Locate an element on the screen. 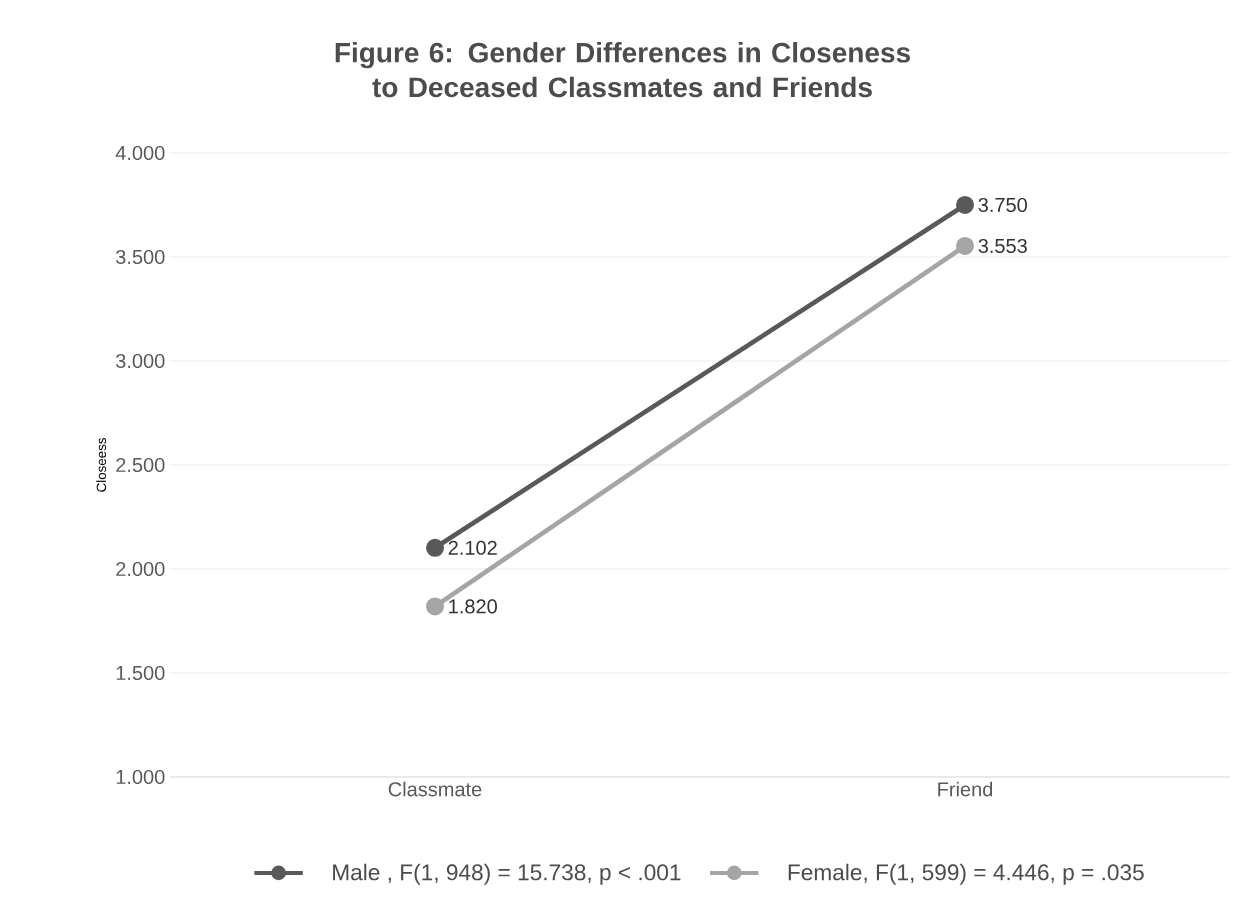 This screenshot has height=906, width=1245. y-tick-label: 3.500 is located at coordinates (140, 257).